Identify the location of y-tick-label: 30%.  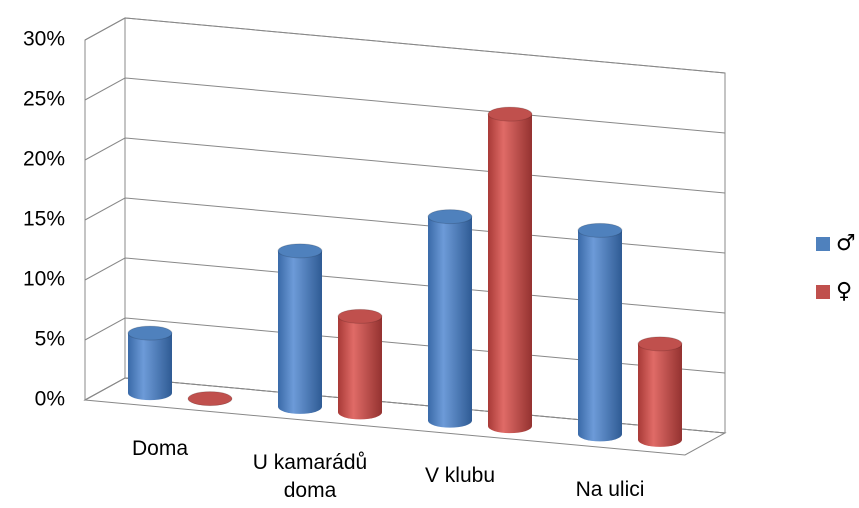
(44, 39).